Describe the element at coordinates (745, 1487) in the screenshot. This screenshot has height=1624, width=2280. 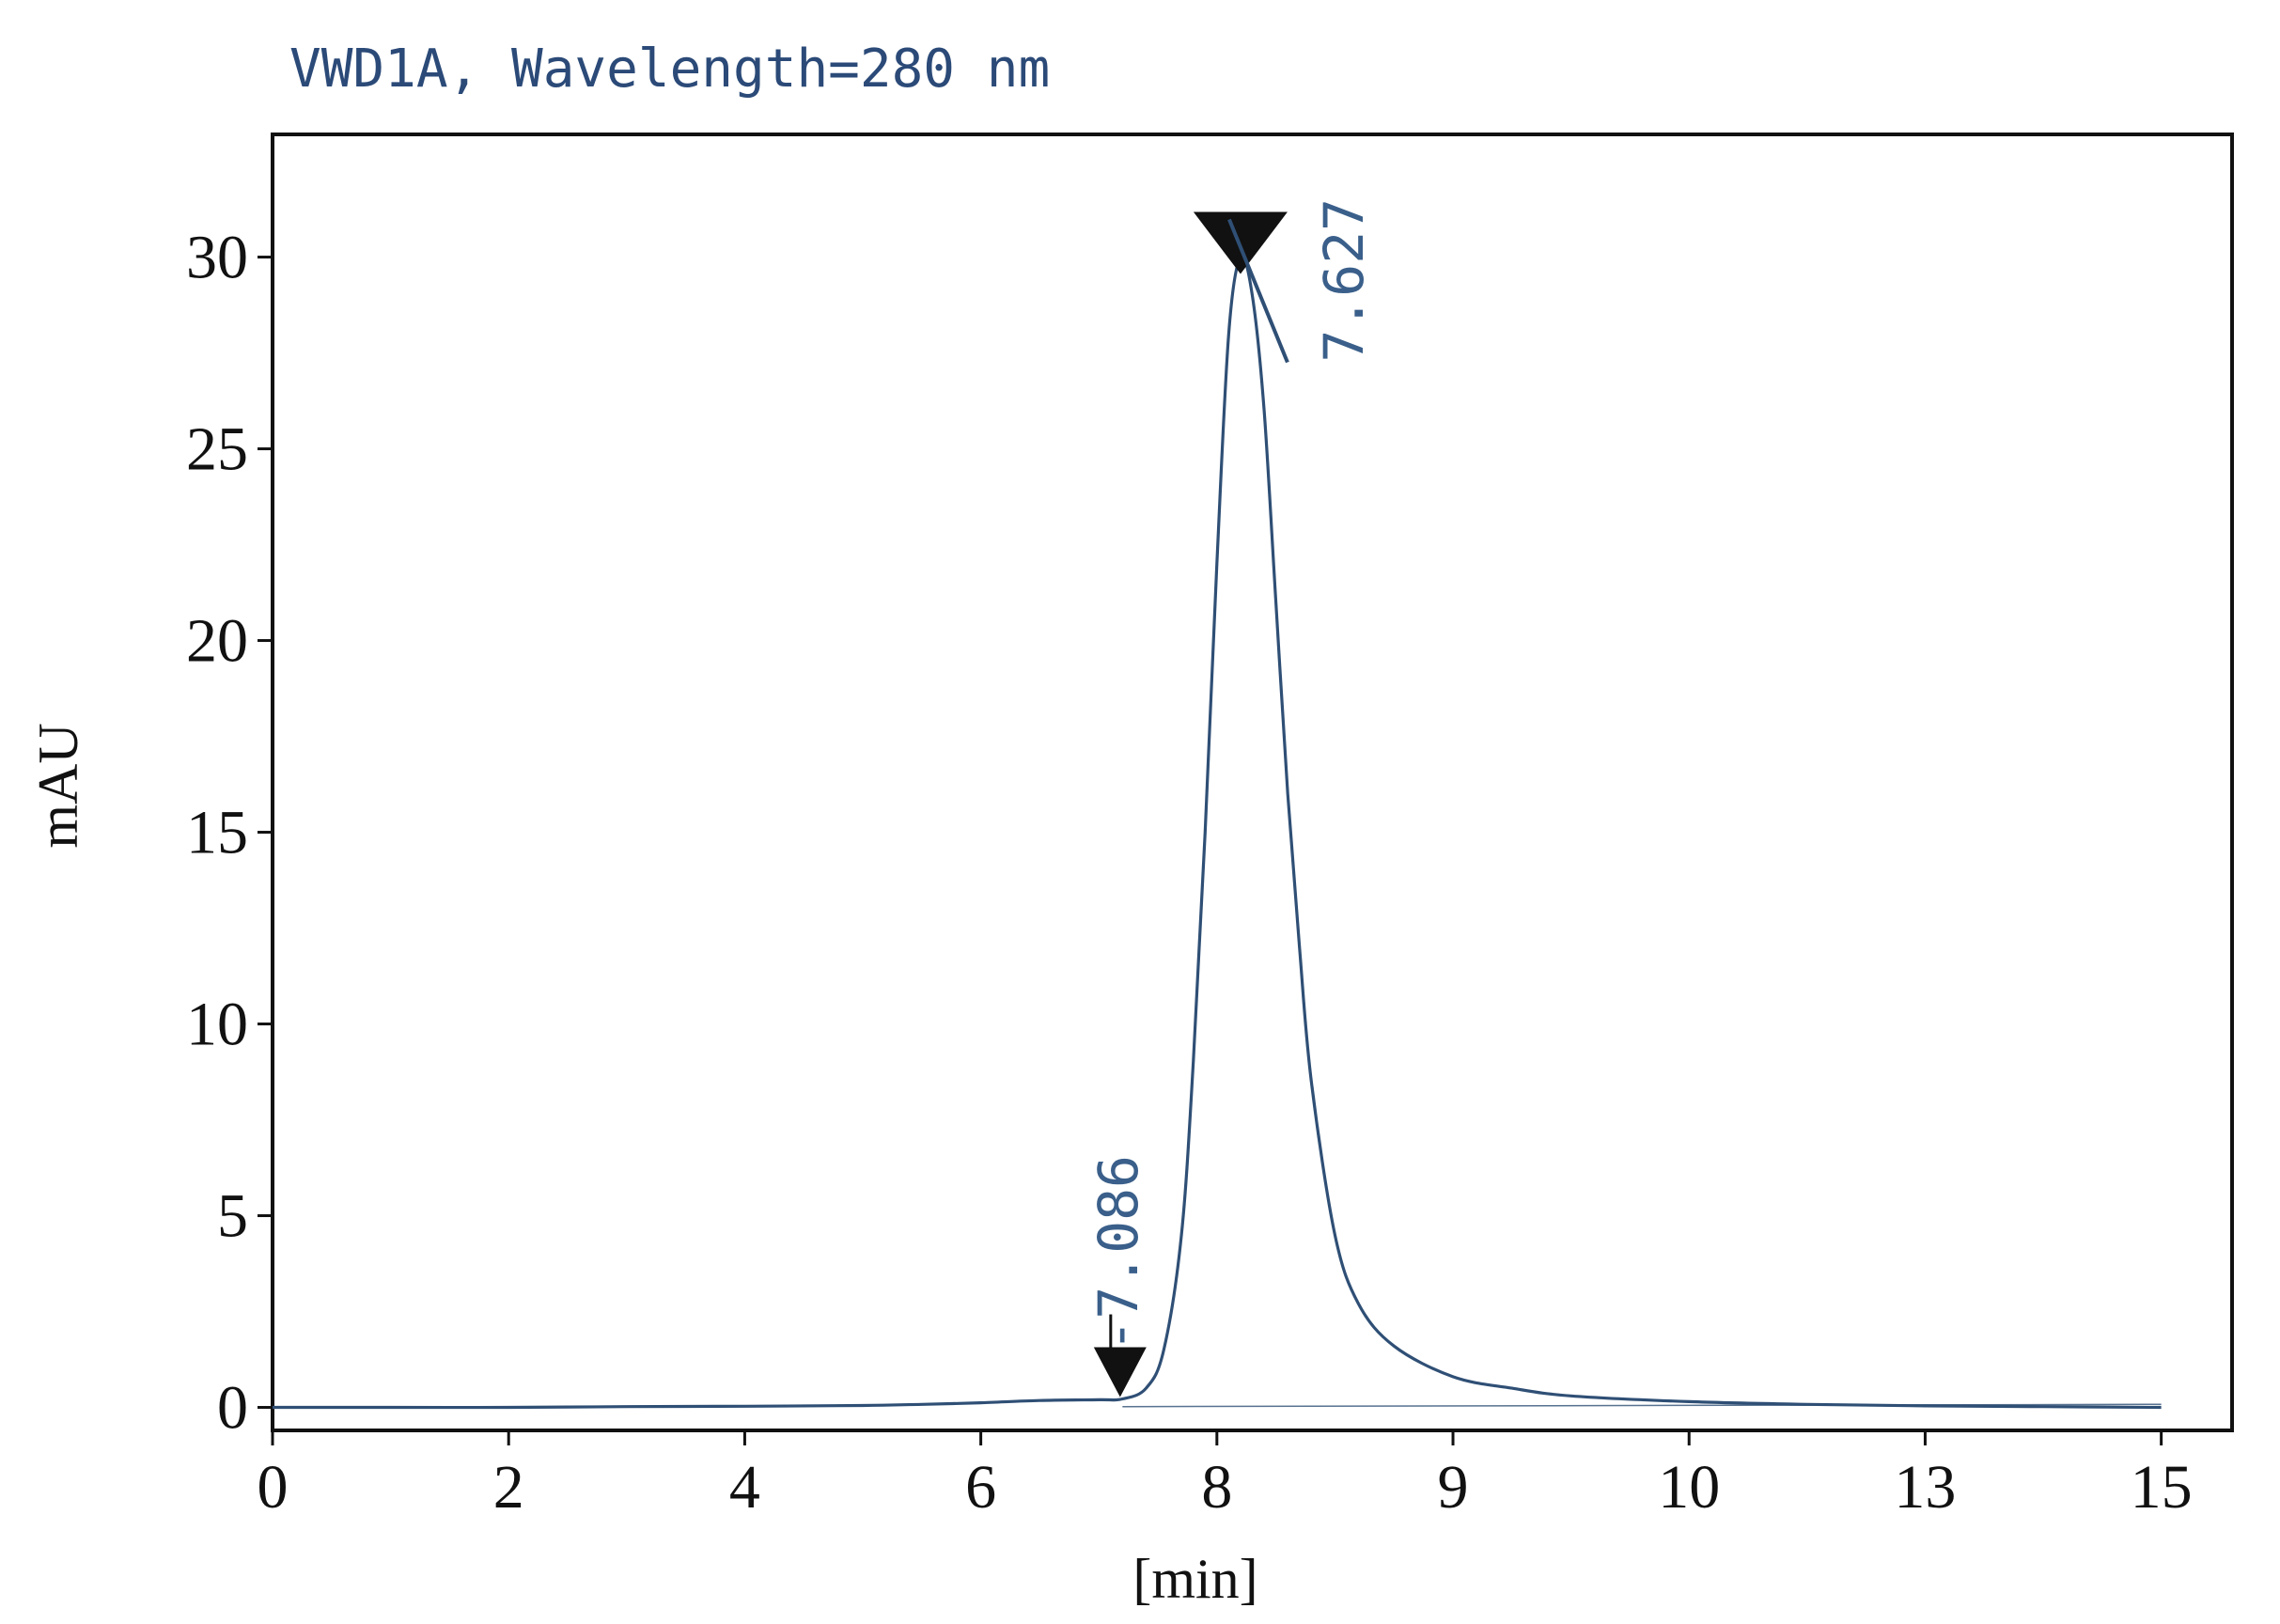
I see `x-tick-label-4: 4` at that location.